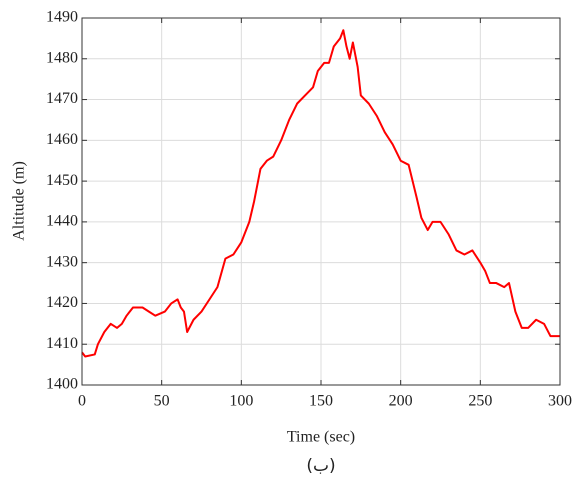 The image size is (577, 484). I want to click on x-axis-label: Time (sec), so click(321, 437).